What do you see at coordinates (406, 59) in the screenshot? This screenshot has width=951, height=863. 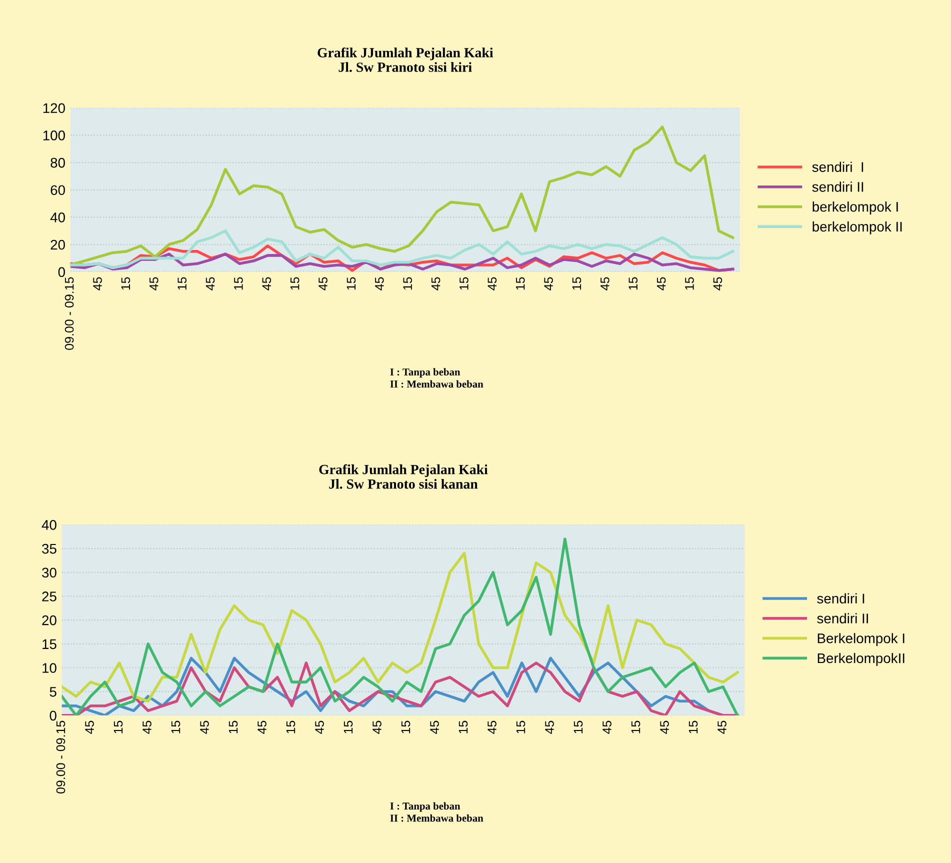 I see `chart-title: Grafik JJumlah Pejalan Kaki Jl. Sw Pranoto sisi kiri` at bounding box center [406, 59].